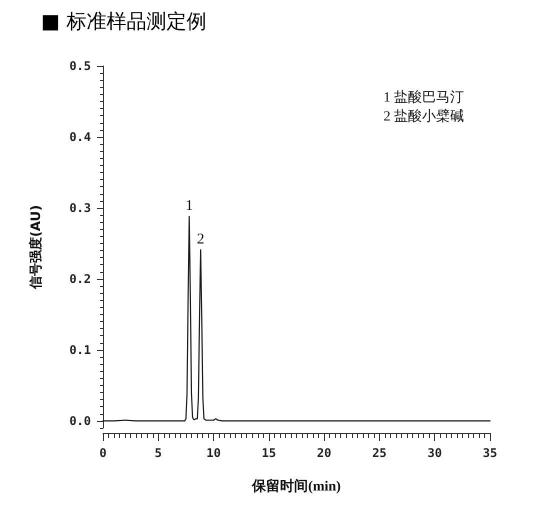  Describe the element at coordinates (36, 247) in the screenshot. I see `y-axis-title: 信号强度(AU)` at that location.